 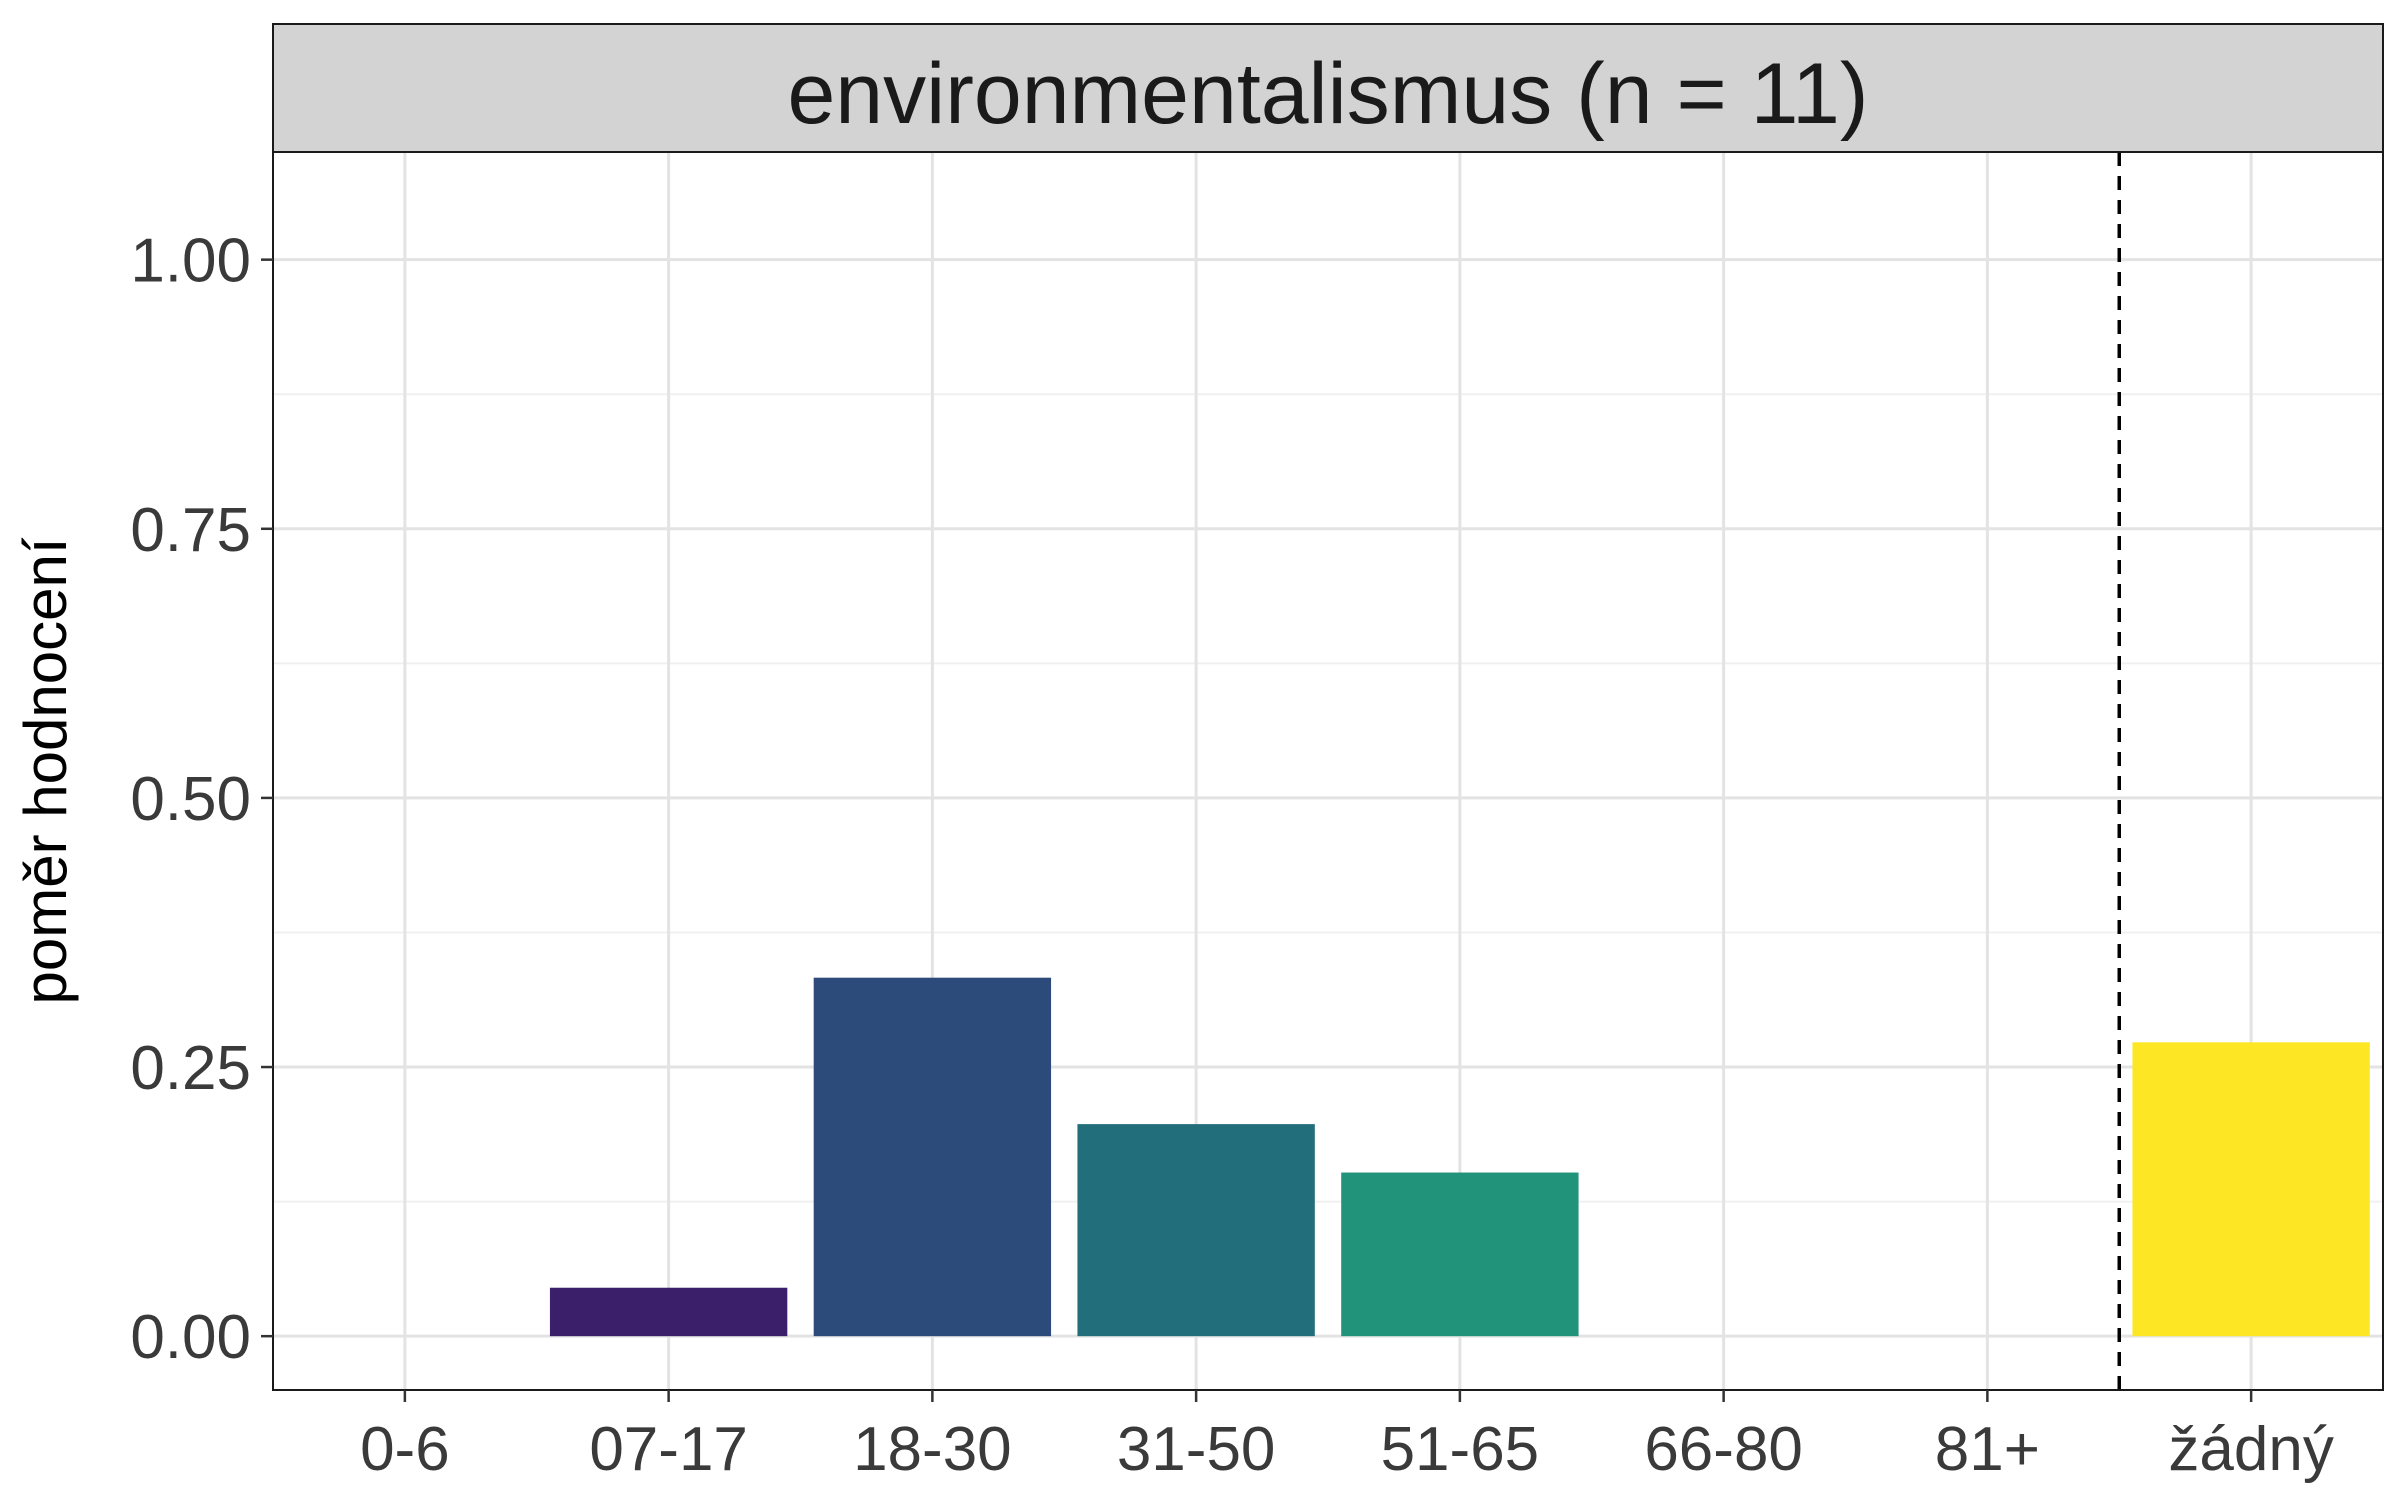 I want to click on x-tick-label: 31-50, so click(x=1196, y=1449).